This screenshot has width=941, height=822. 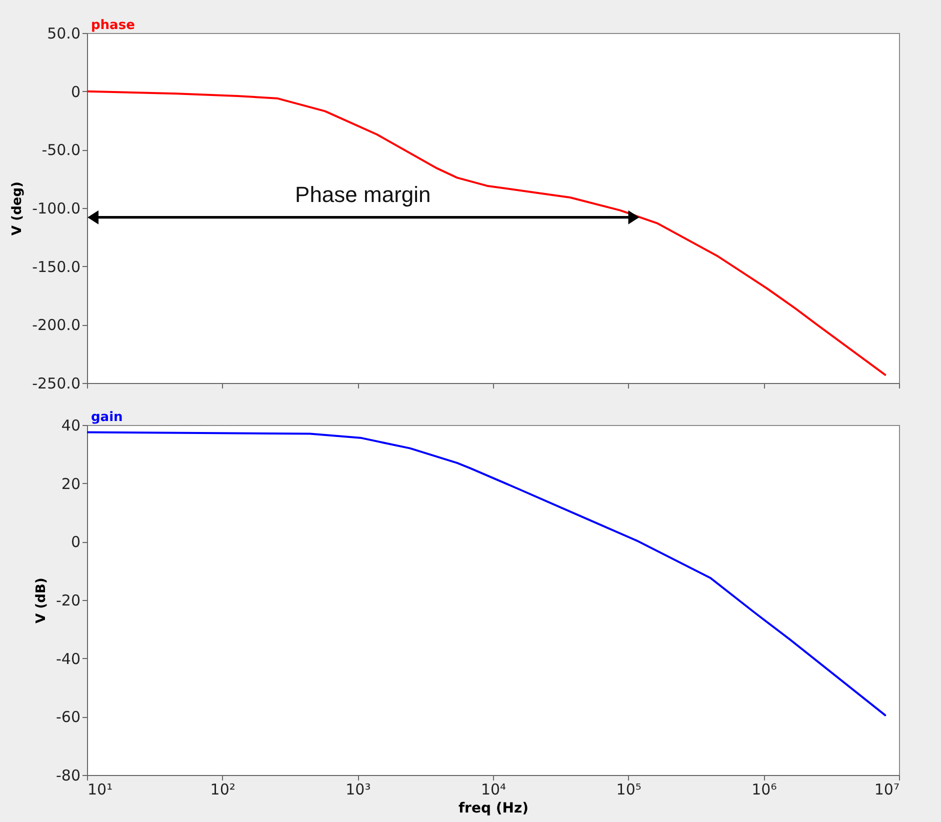 What do you see at coordinates (56, 325) in the screenshot?
I see `y-tick-label: -200.0` at bounding box center [56, 325].